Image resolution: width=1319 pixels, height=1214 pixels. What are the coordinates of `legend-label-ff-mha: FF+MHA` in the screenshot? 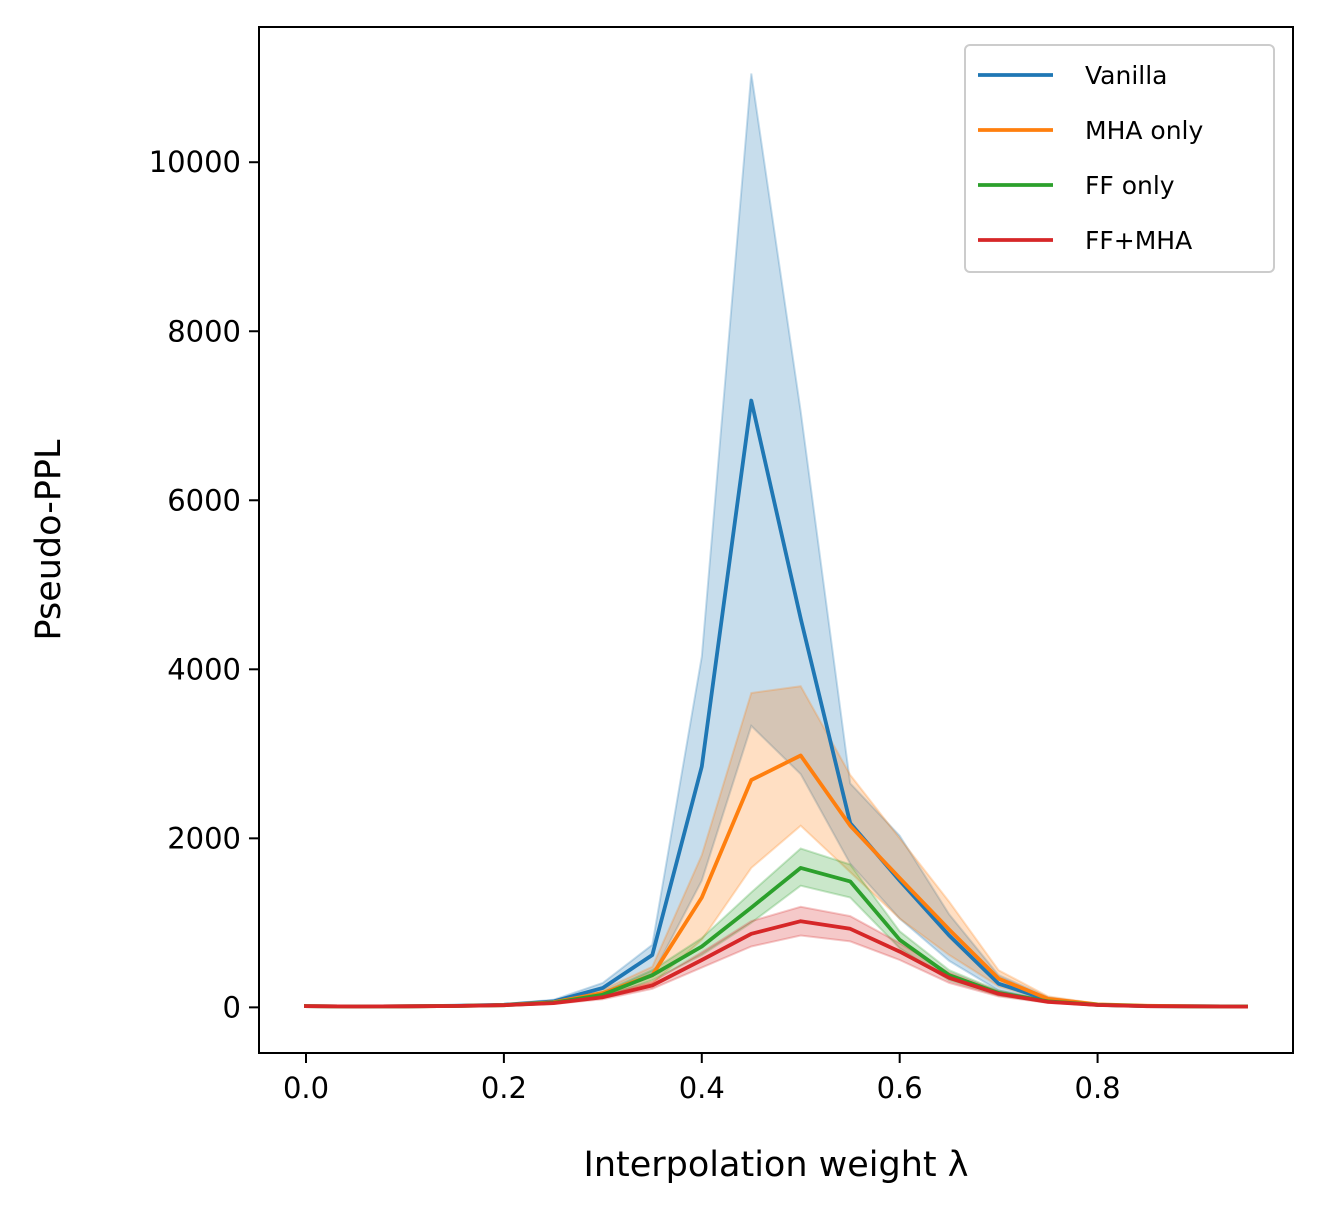 It's located at (1138, 240).